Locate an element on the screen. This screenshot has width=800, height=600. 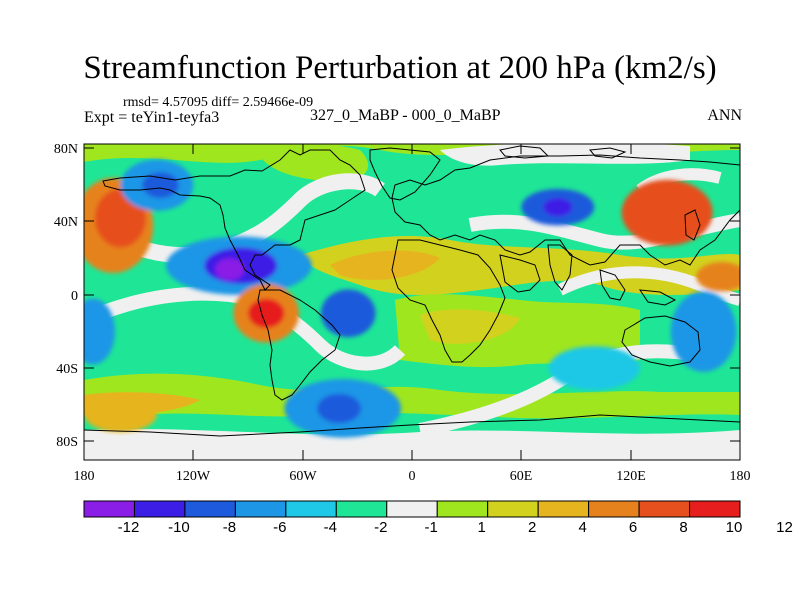
lon-label-120e: 120E is located at coordinates (631, 476).